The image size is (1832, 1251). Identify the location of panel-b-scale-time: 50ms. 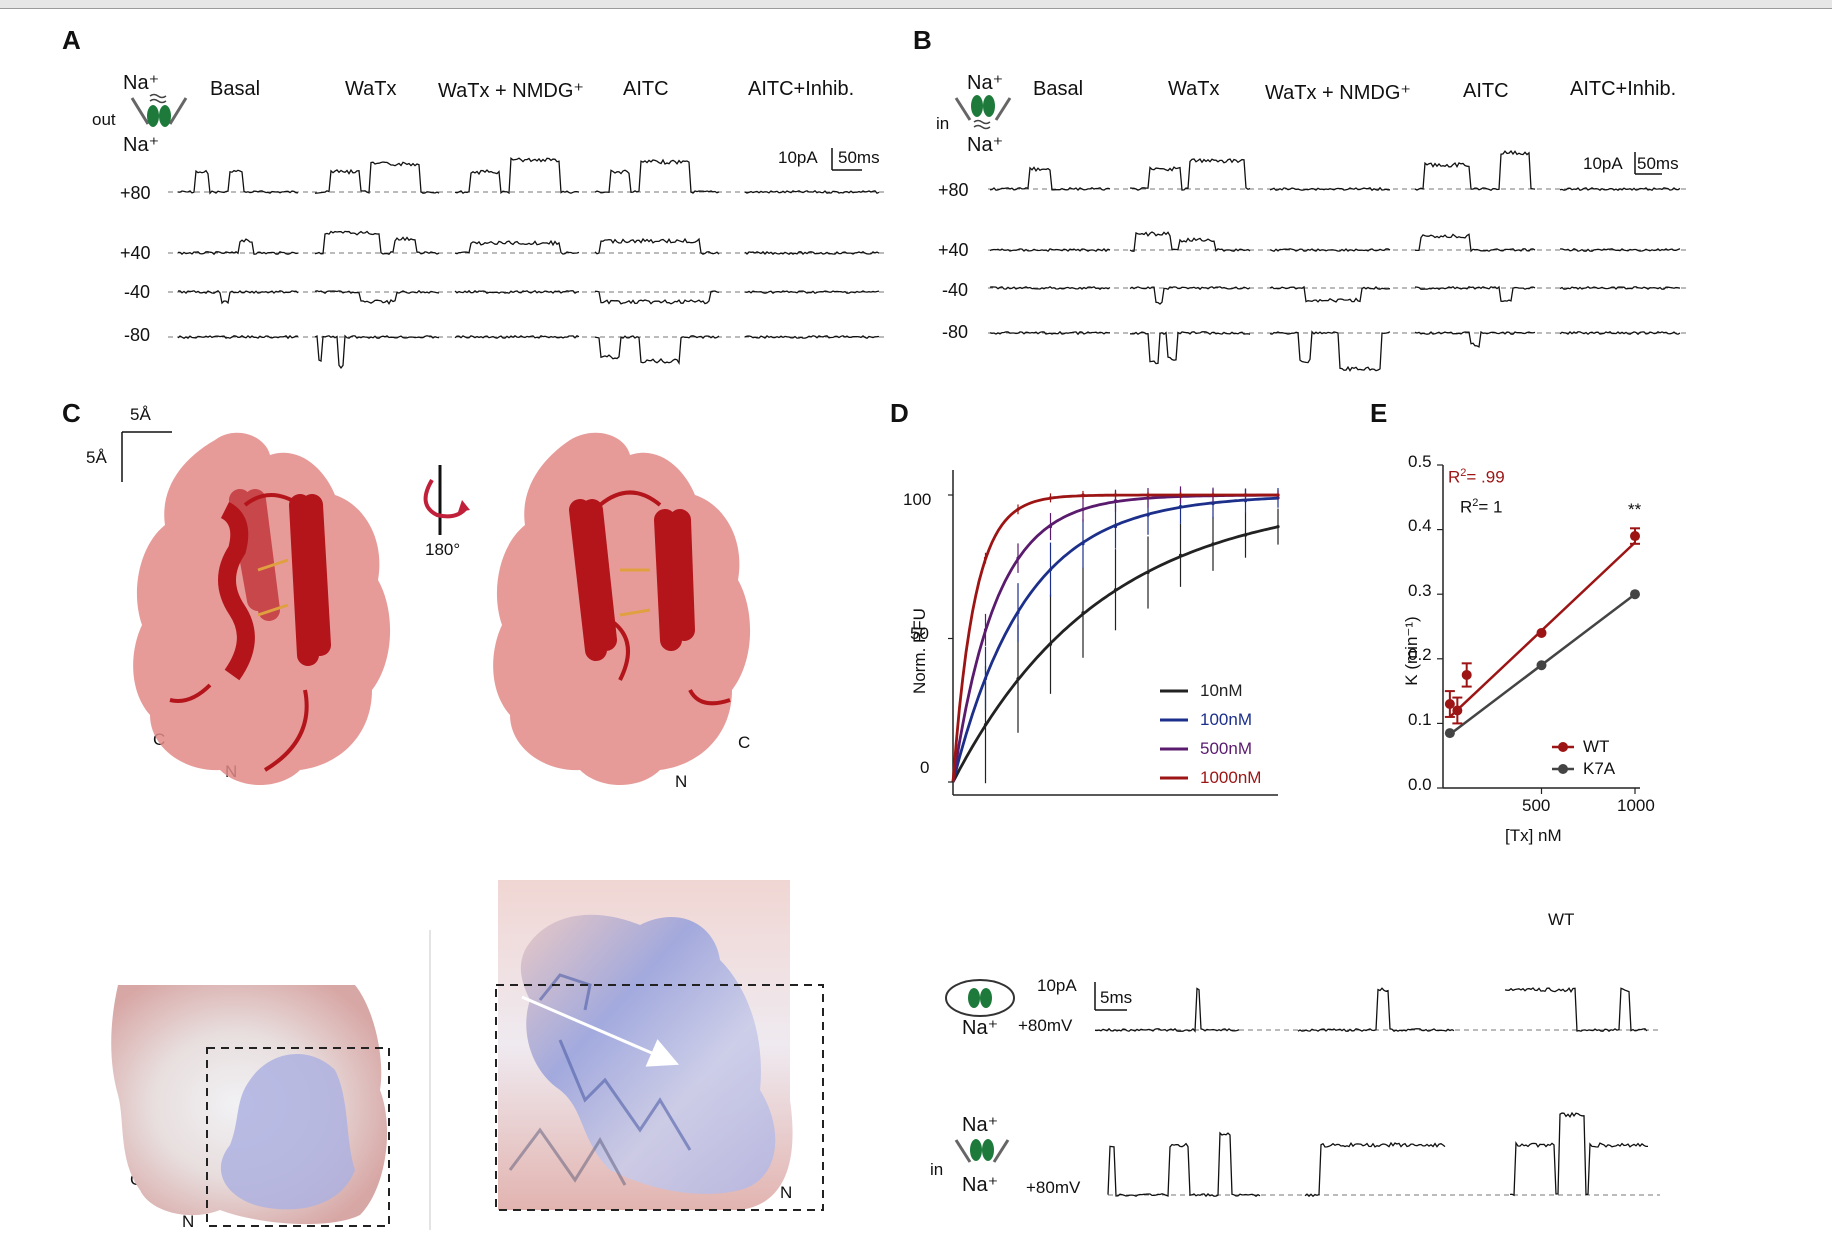
(1658, 163).